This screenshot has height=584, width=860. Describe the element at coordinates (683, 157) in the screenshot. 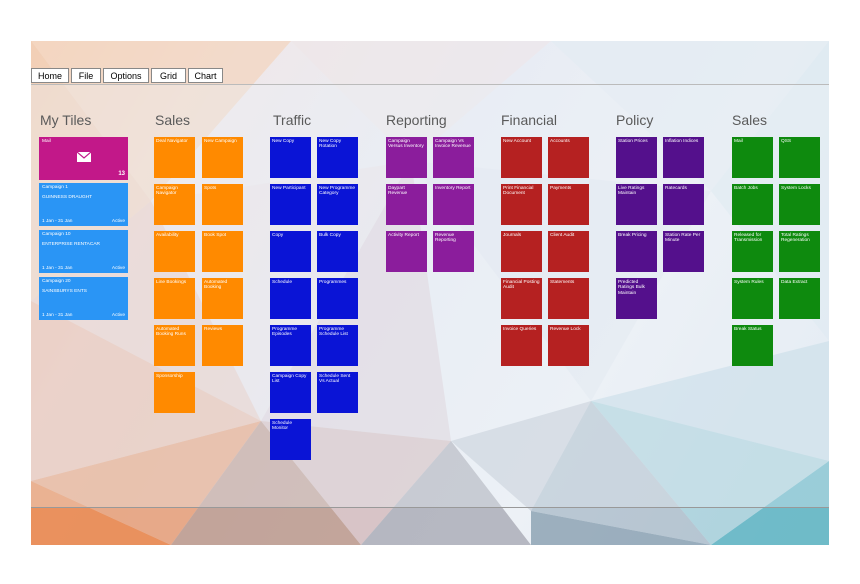

I see `tile-inflation-indices: Inflation Indices` at that location.